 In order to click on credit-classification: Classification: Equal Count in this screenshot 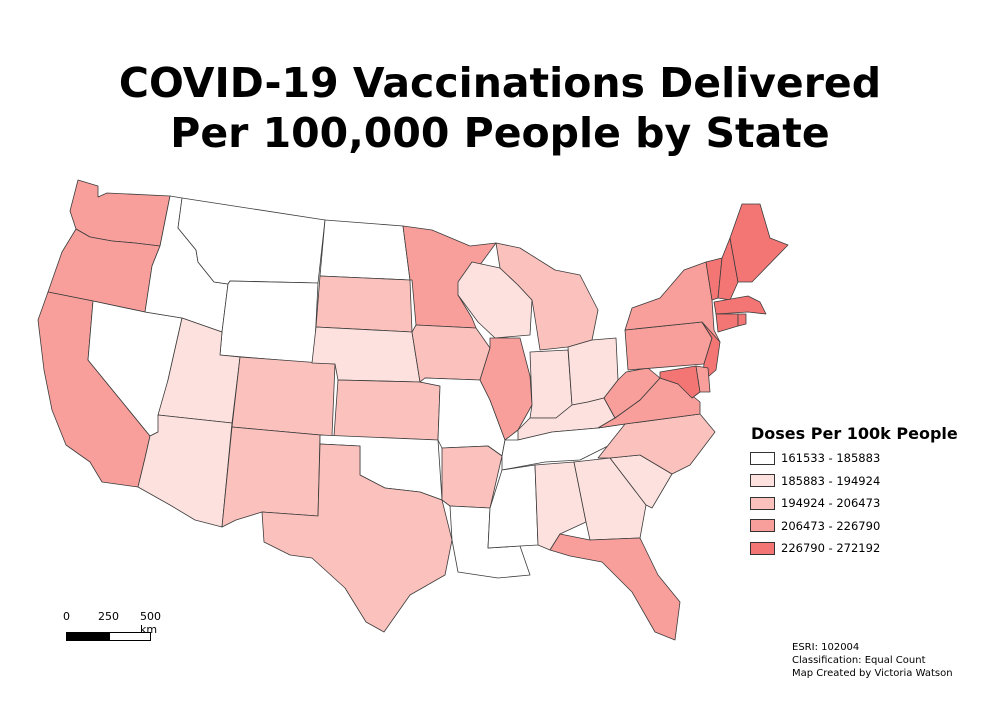, I will do `click(859, 660)`.